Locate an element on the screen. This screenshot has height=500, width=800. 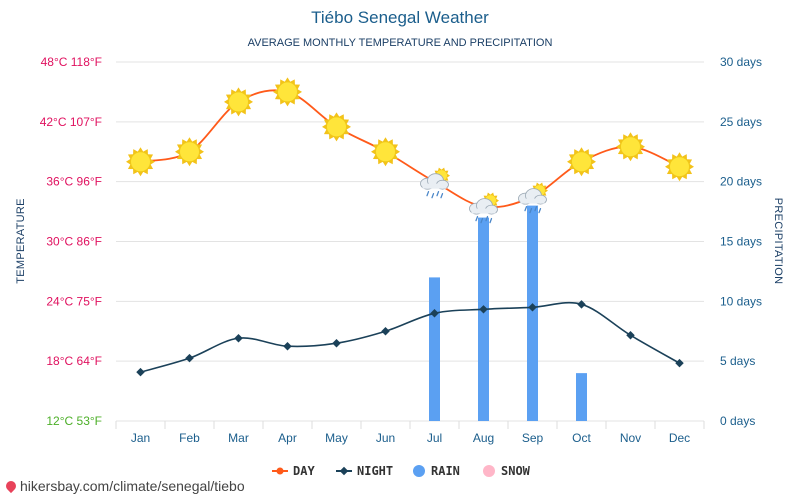
night-line is located at coordinates (410, 337).